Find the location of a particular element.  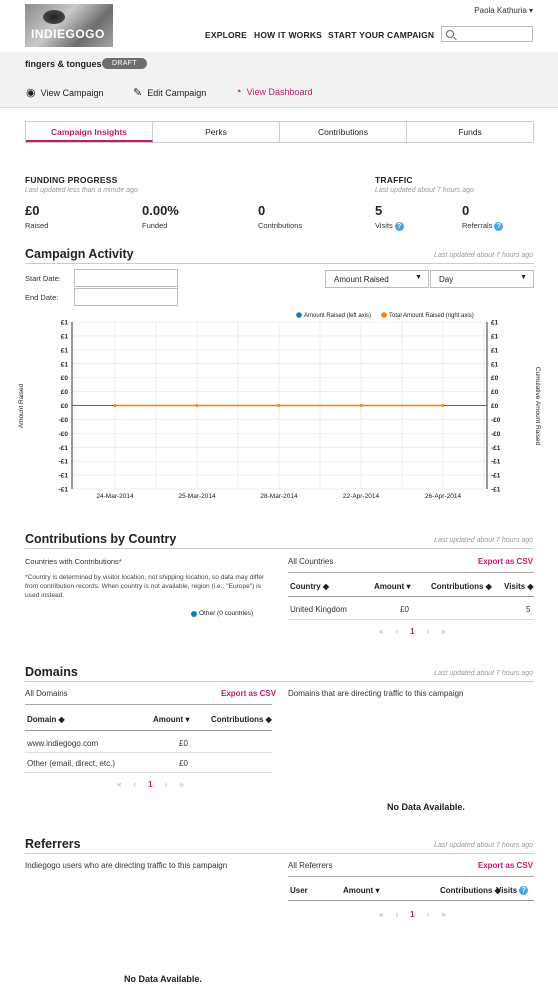

eye-icon: ◉ is located at coordinates (31, 93).